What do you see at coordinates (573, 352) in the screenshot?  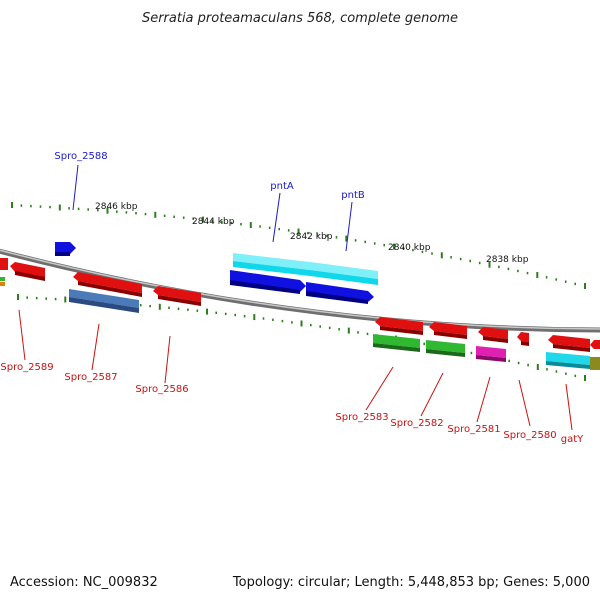 I see `gene-gaty` at bounding box center [573, 352].